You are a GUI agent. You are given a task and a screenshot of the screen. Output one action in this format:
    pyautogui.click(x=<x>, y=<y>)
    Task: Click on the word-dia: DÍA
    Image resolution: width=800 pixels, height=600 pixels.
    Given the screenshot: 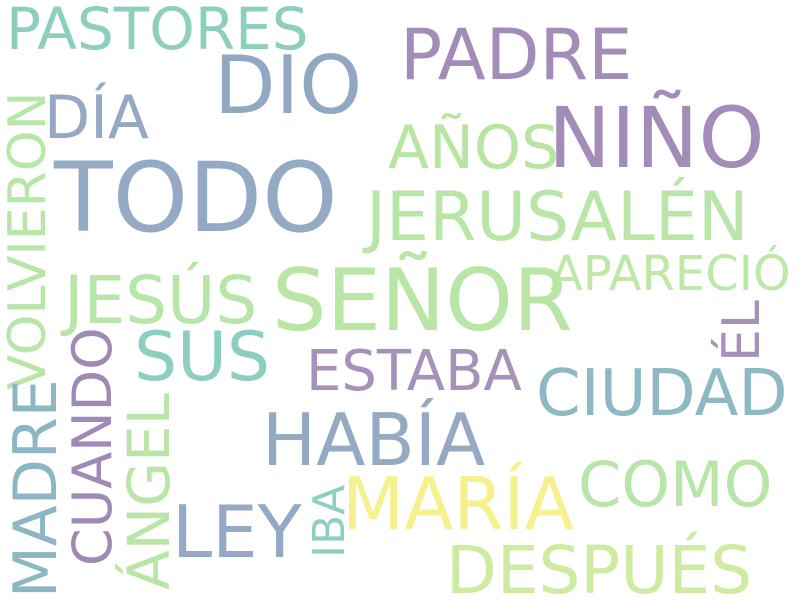 What is the action you would take?
    pyautogui.click(x=96, y=118)
    